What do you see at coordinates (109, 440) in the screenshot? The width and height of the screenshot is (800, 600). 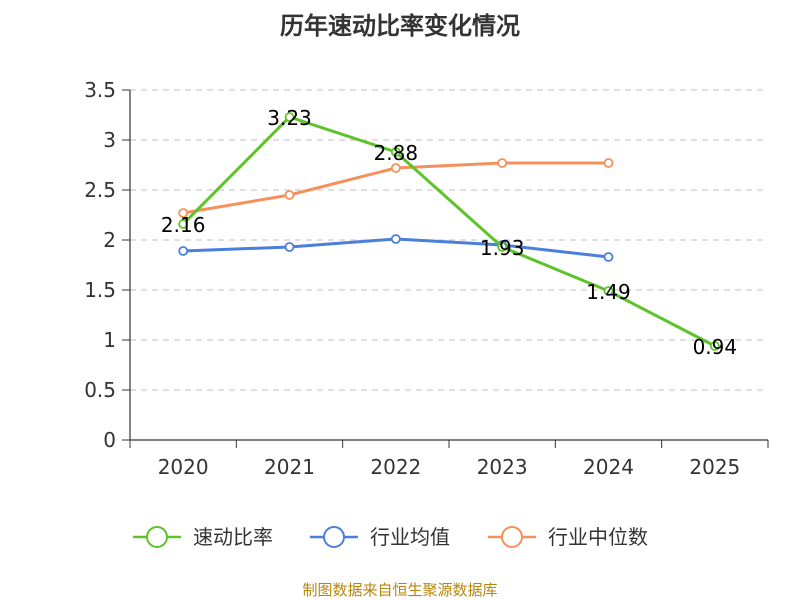 I see `y-tick-label: 0` at bounding box center [109, 440].